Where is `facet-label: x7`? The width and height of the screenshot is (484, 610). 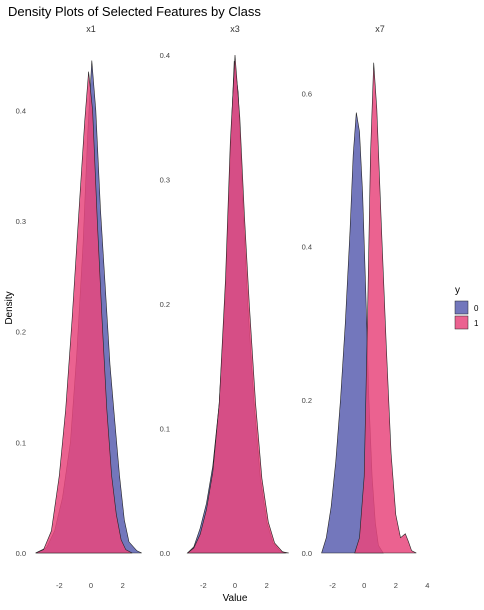
facet-label: x7 is located at coordinates (380, 29).